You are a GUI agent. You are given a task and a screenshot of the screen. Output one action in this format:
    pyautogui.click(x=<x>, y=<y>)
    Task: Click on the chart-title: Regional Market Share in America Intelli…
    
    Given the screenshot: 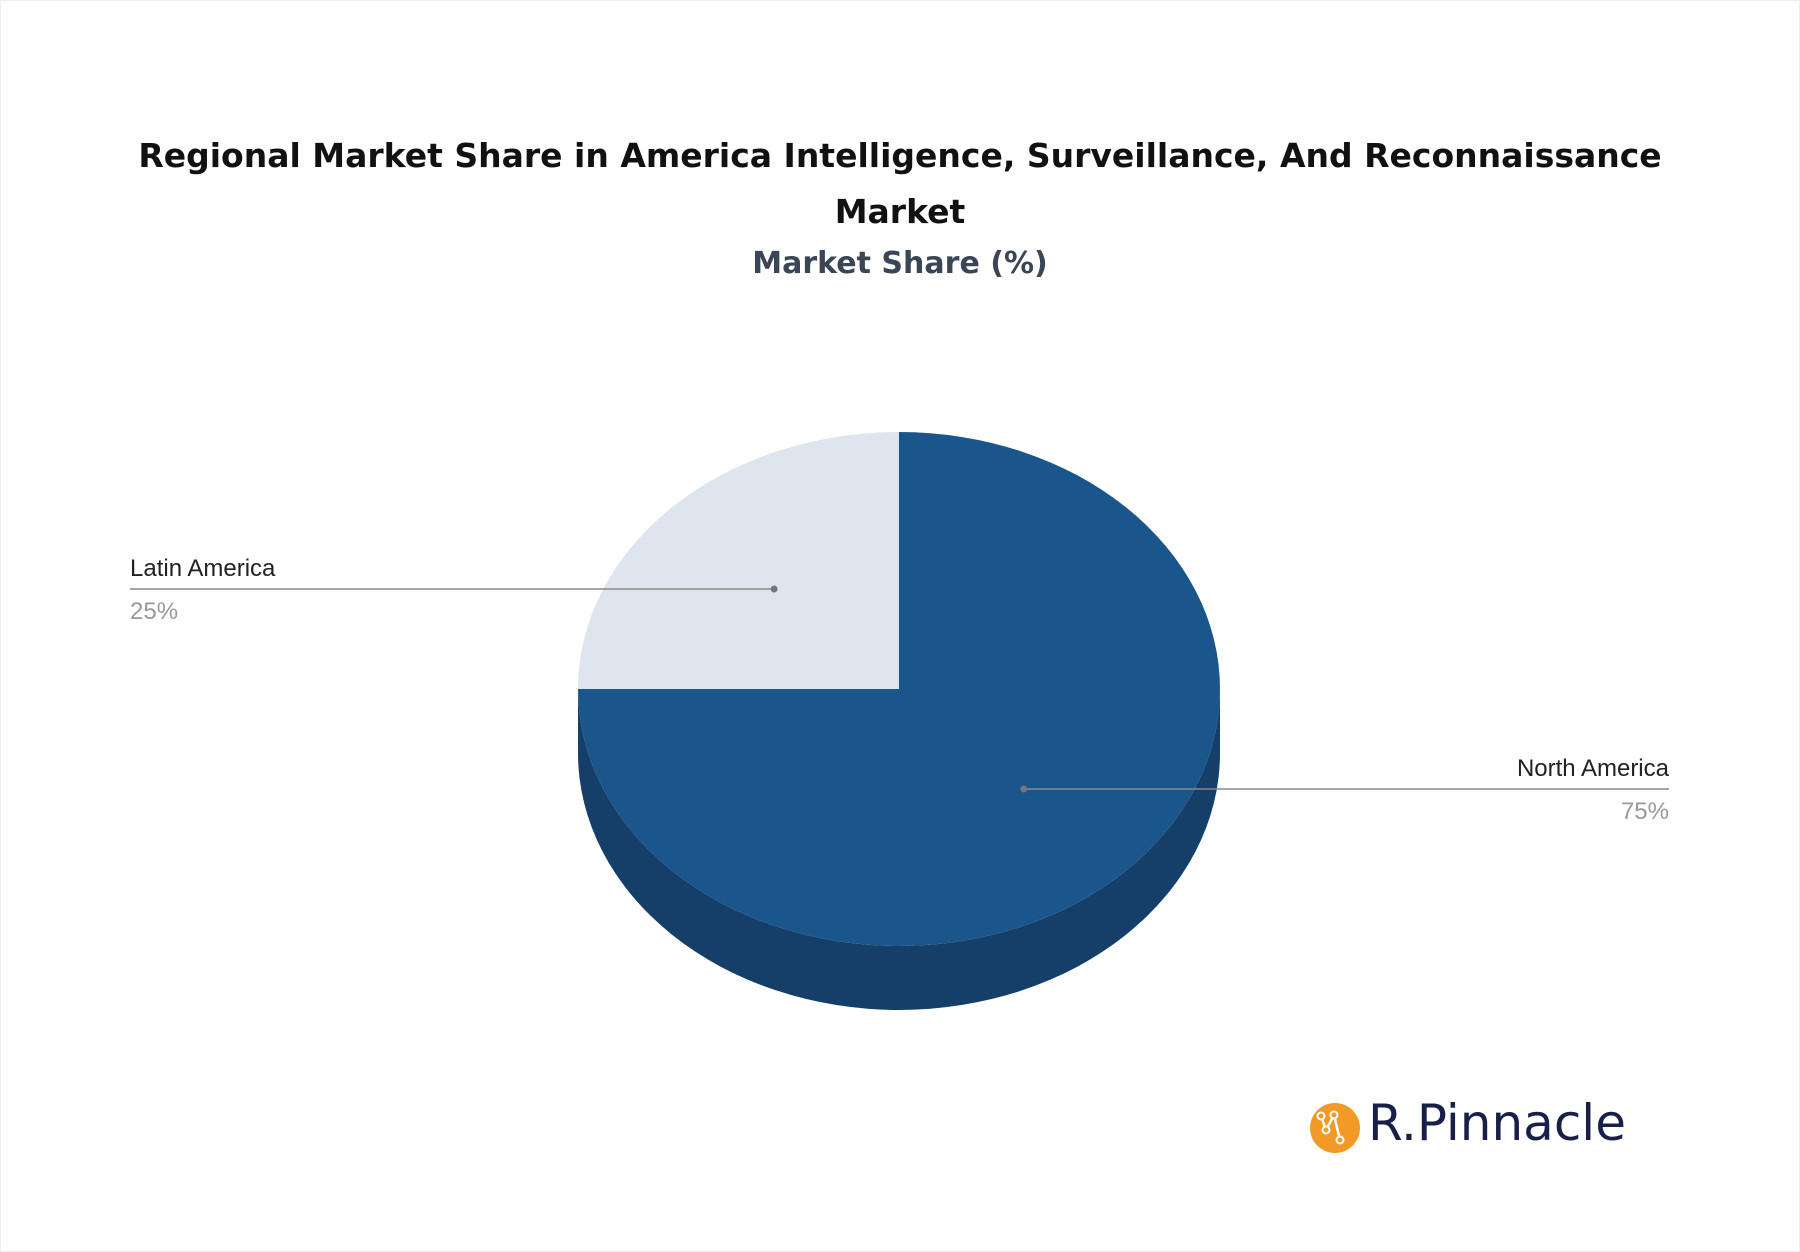 What is the action you would take?
    pyautogui.click(x=900, y=183)
    